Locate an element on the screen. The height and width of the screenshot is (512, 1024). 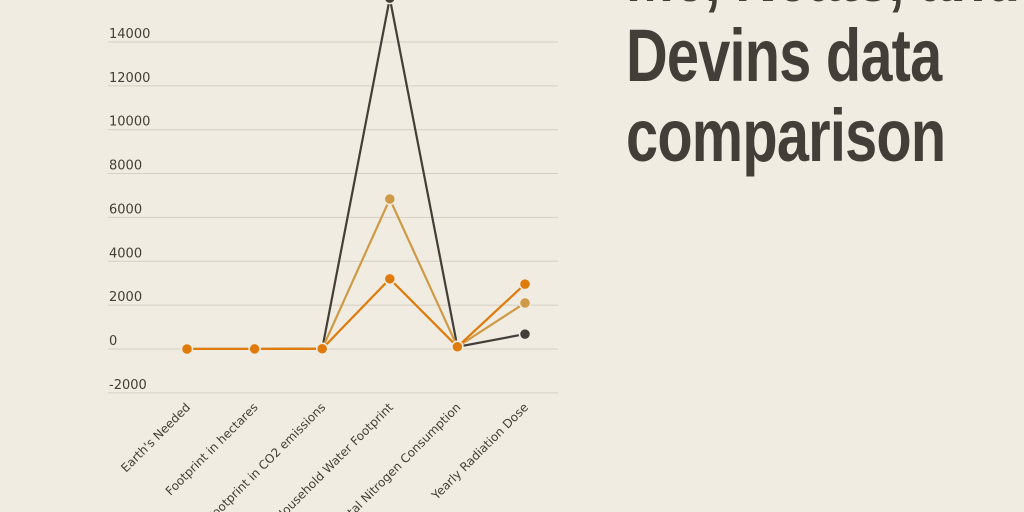
chart-title: Me, Neats, and Devins data comparison is located at coordinates (823, 88).